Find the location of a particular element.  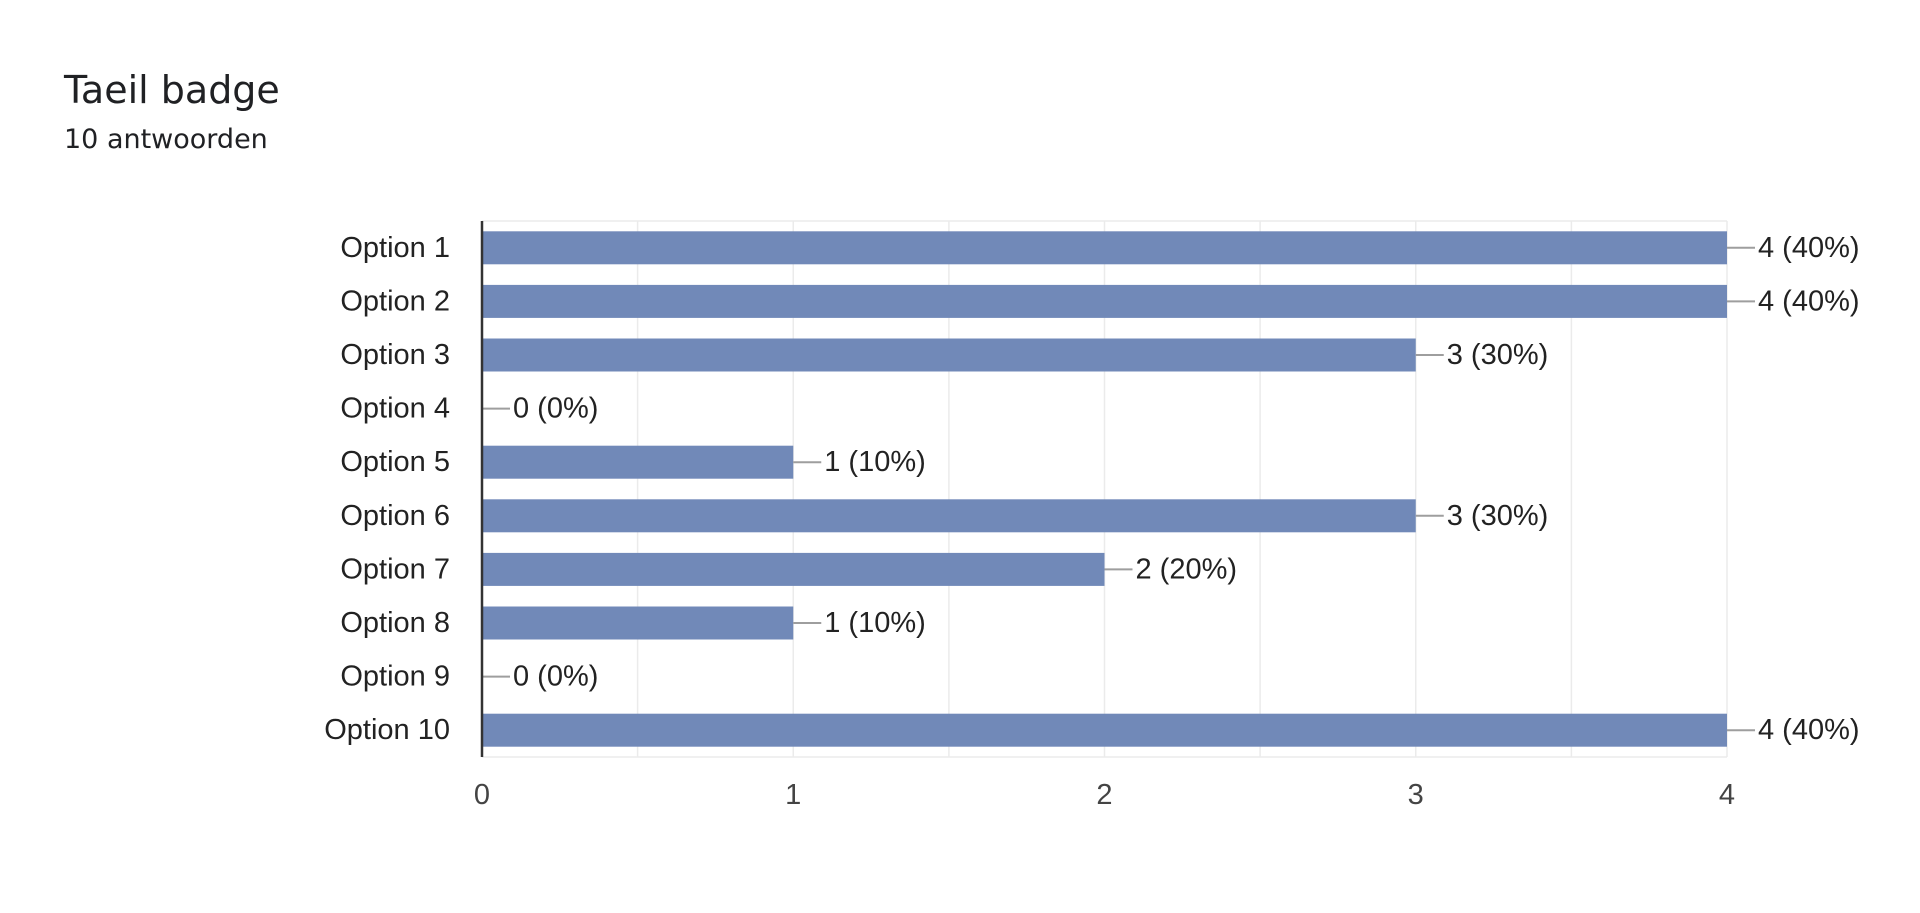

chart-title: Taeil badge is located at coordinates (172, 90).